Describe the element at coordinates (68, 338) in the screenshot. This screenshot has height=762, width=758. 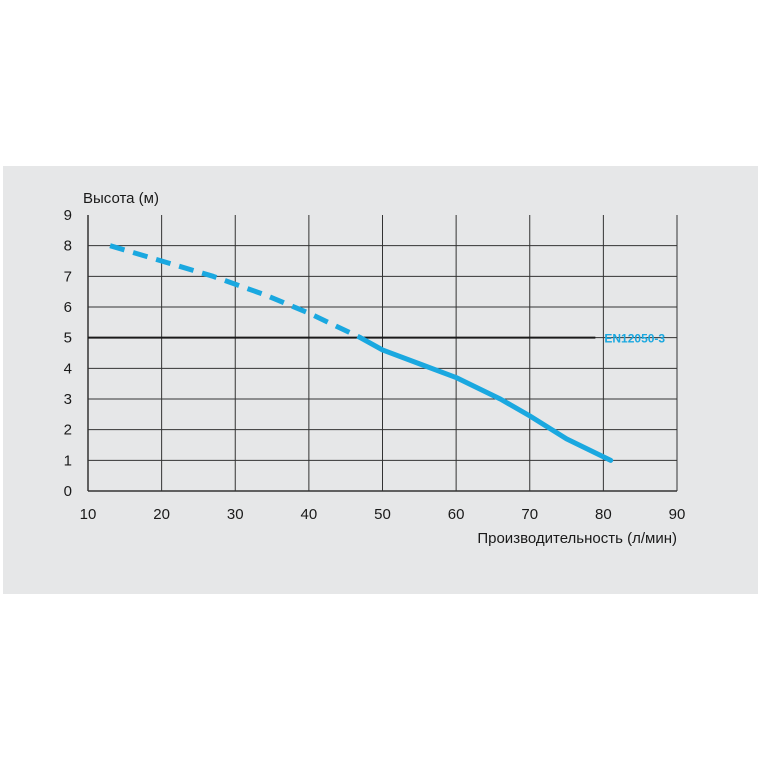
I see `y-tick-label-5: 5` at that location.